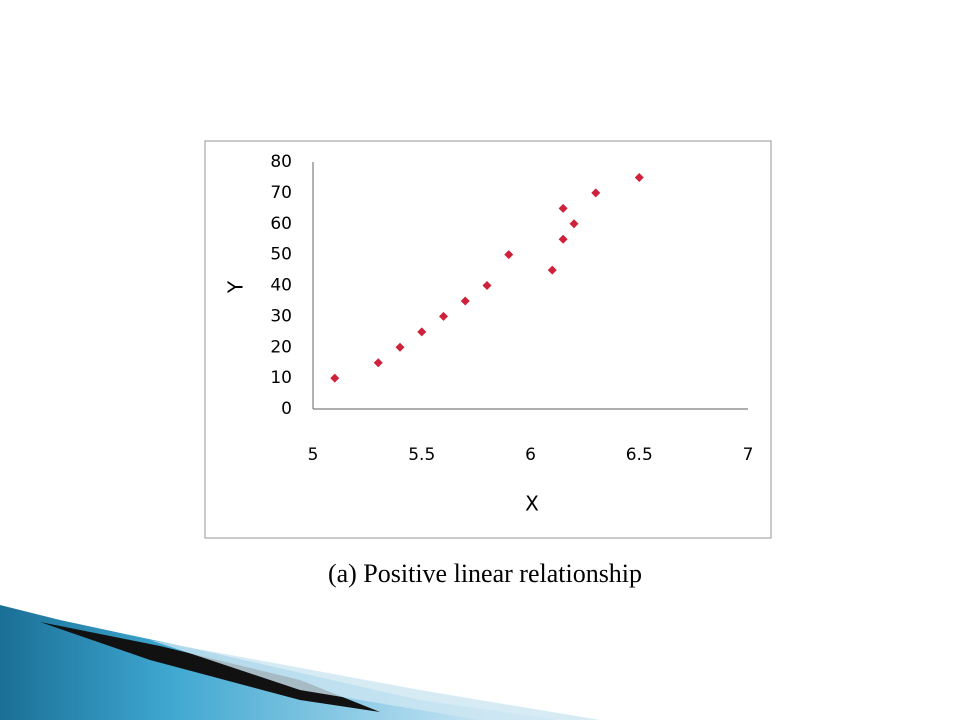  Describe the element at coordinates (281, 316) in the screenshot. I see `y-tick-label: 30` at that location.